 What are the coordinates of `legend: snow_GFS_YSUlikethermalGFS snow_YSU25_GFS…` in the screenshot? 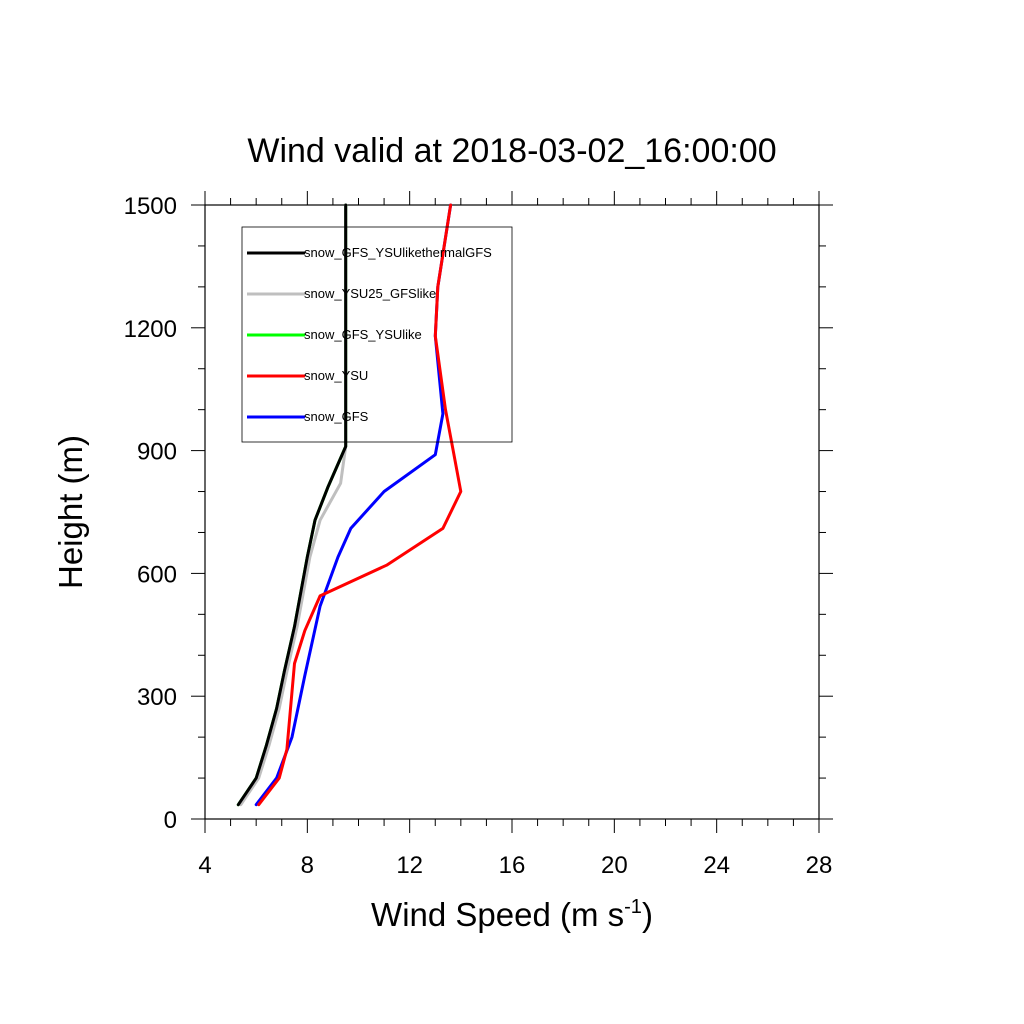 It's located at (369, 334).